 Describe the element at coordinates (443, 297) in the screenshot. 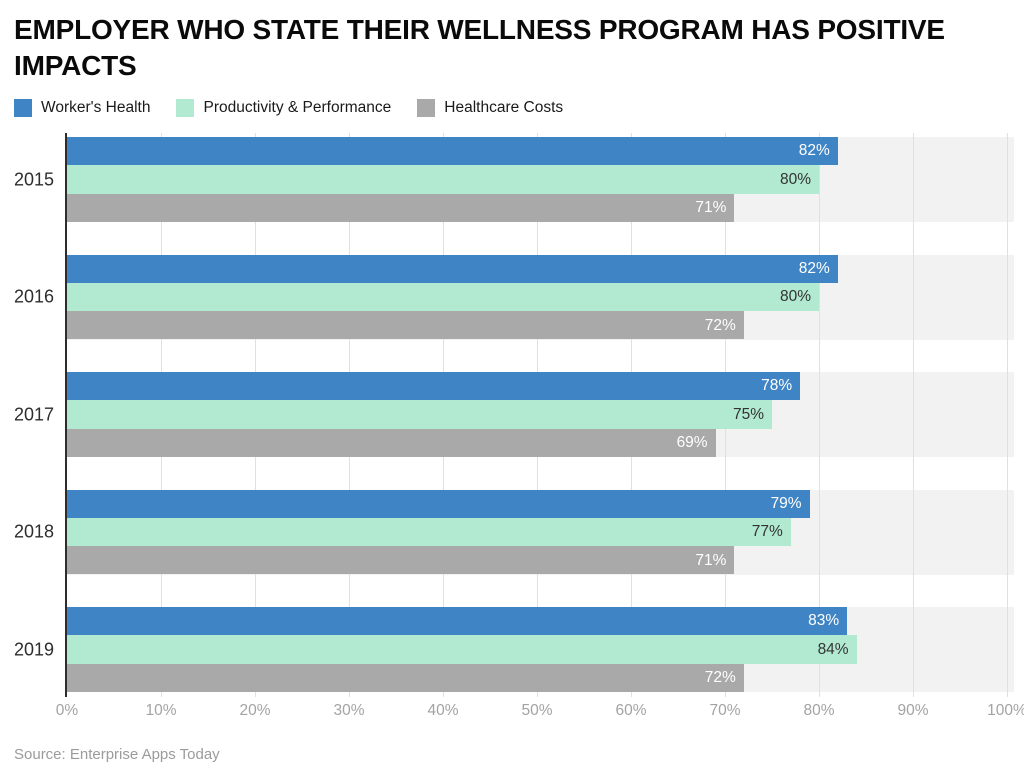

I see `bar-productivity-performance-2016: 80%` at that location.